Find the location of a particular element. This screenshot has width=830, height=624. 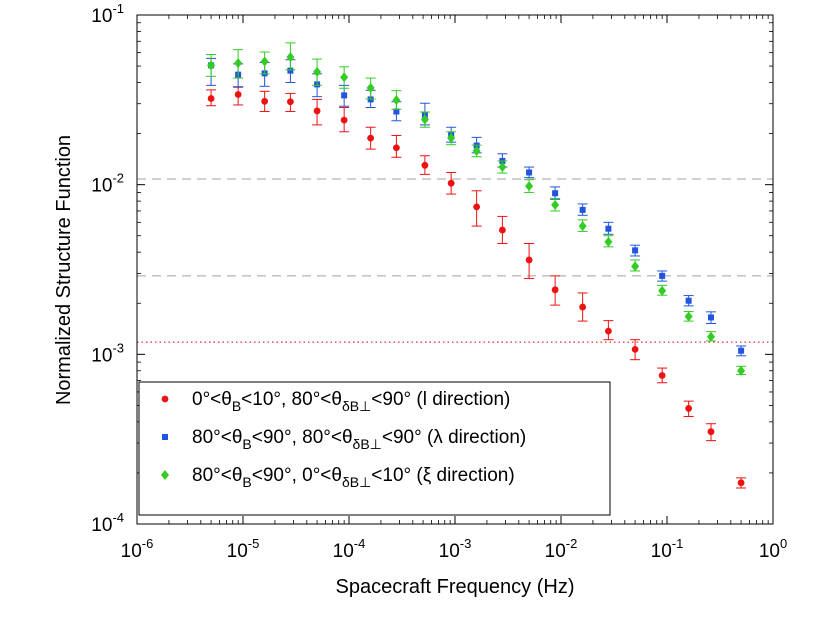

legend-label: 80°<θB<90°, 0°<θδB⊥<10° (ξ direction) is located at coordinates (353, 477).